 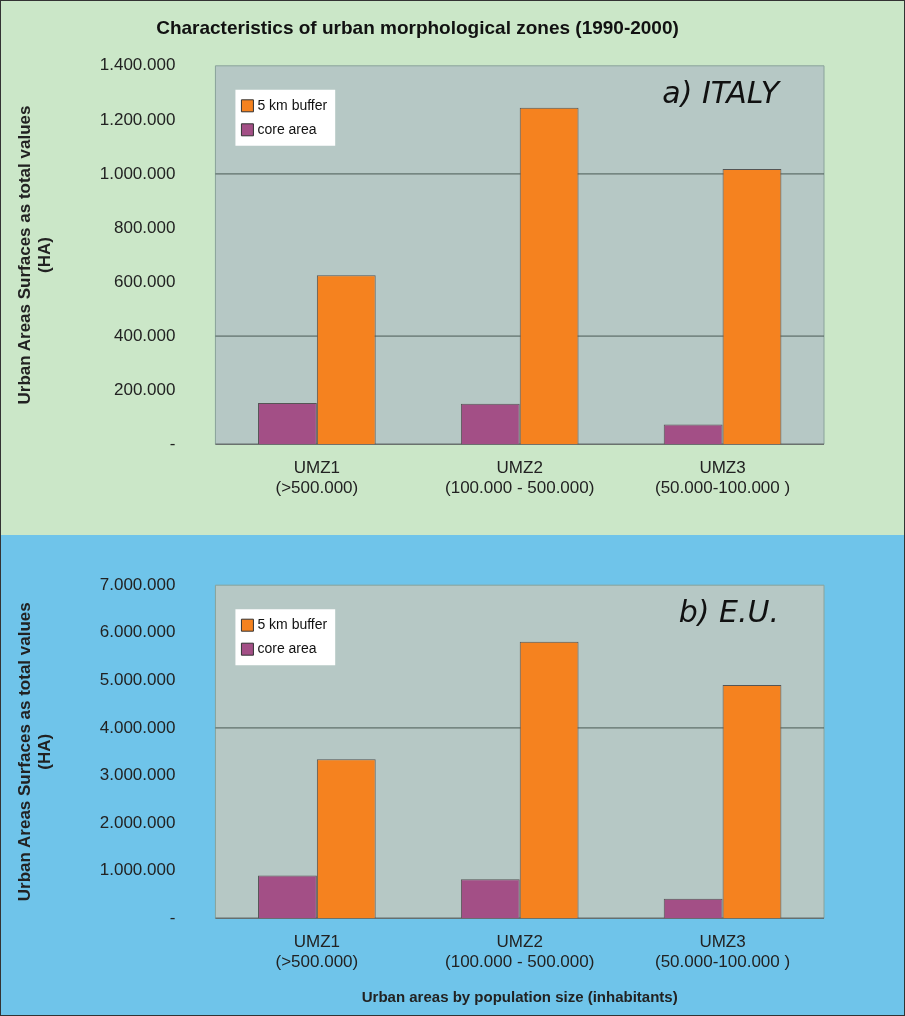 I want to click on y-tick-label: 600.000, so click(x=144, y=281).